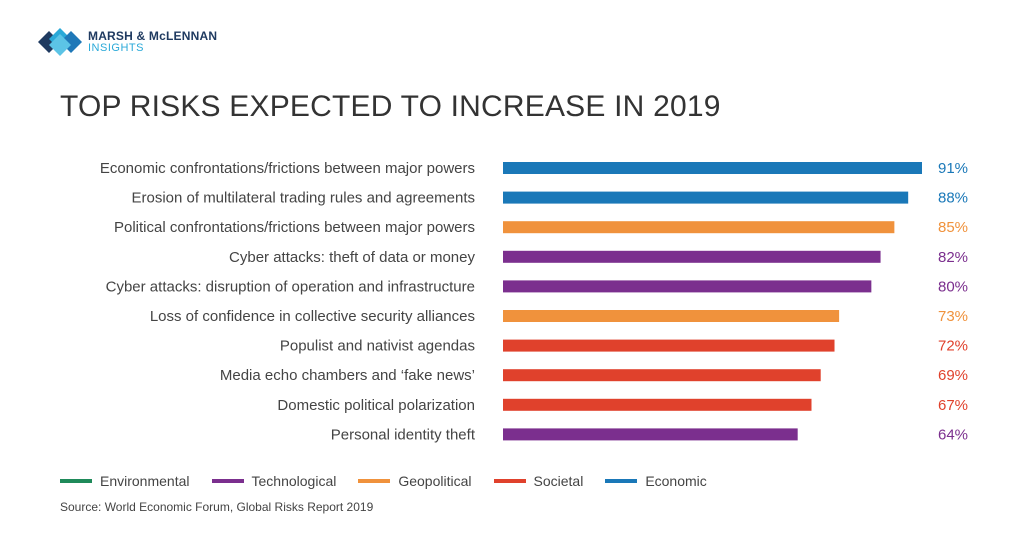 This screenshot has height=538, width=1024. Describe the element at coordinates (435, 481) in the screenshot. I see `legend-label-geopolitical: Geopolitical` at that location.